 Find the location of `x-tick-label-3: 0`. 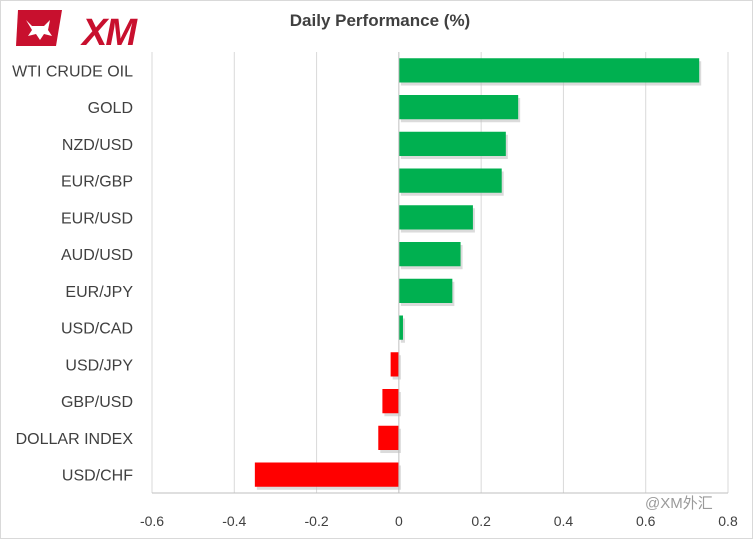

x-tick-label-3: 0 is located at coordinates (399, 521).